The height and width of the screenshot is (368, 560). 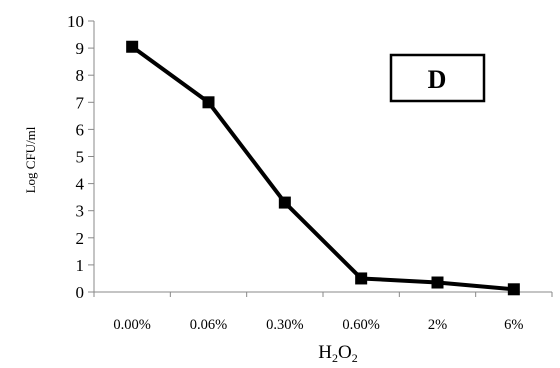 I want to click on x-tick-label: 2%, so click(x=437, y=325).